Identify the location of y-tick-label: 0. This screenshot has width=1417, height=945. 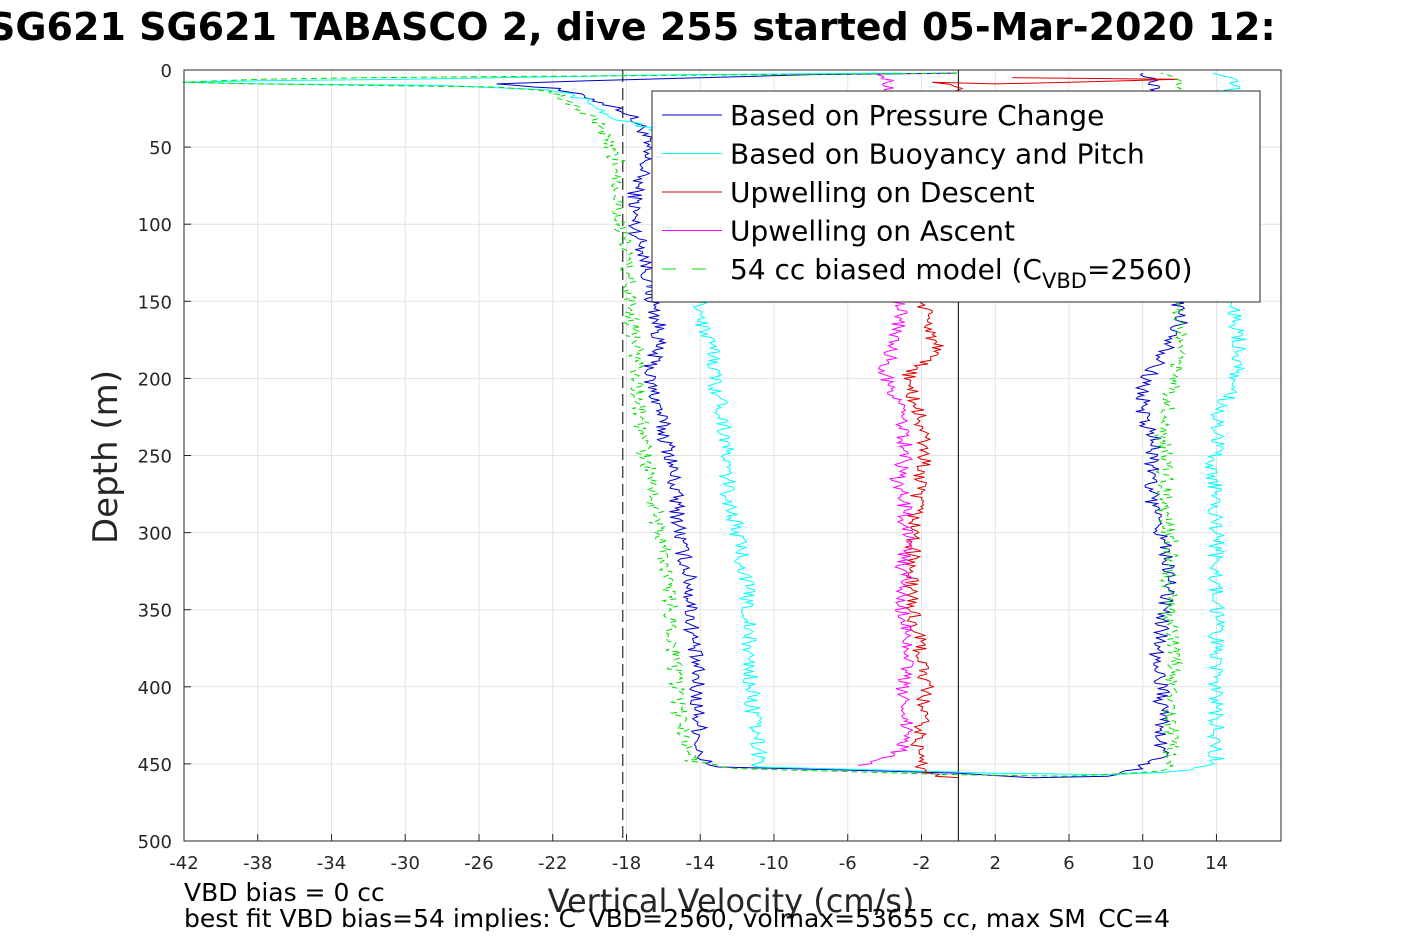
(166, 71).